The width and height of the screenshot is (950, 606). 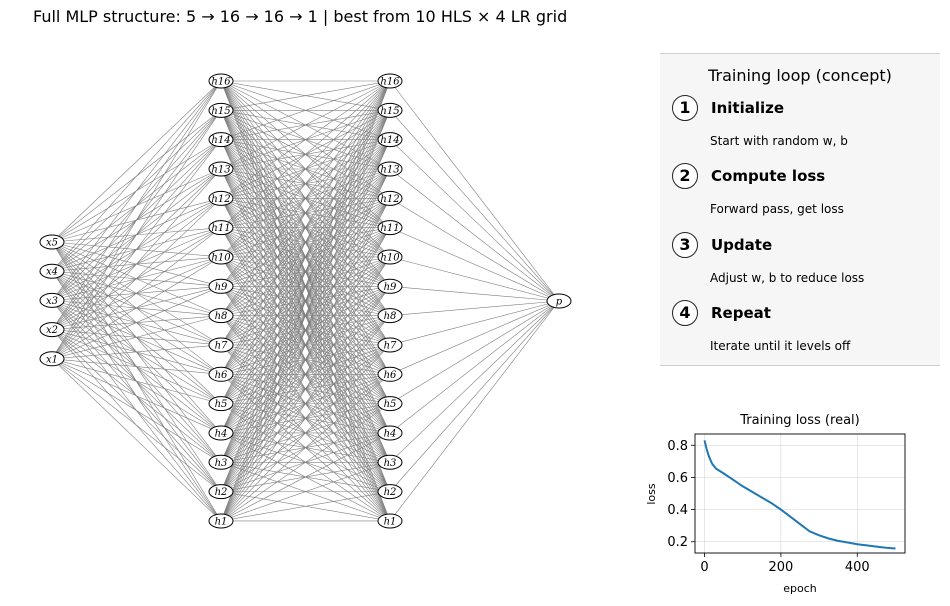 I want to click on network-node: h8, so click(x=221, y=316).